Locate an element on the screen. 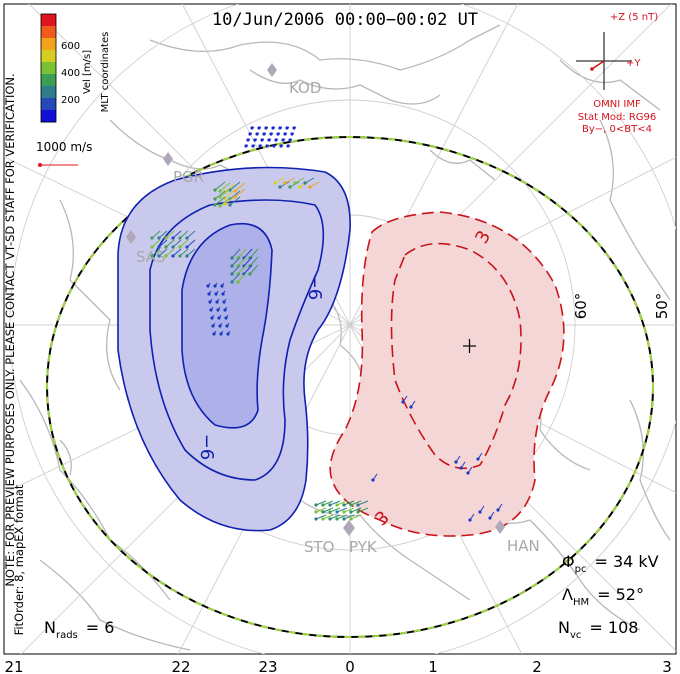 The width and height of the screenshot is (680, 674). hm-latitude: ΛHM = 52° is located at coordinates (603, 596).